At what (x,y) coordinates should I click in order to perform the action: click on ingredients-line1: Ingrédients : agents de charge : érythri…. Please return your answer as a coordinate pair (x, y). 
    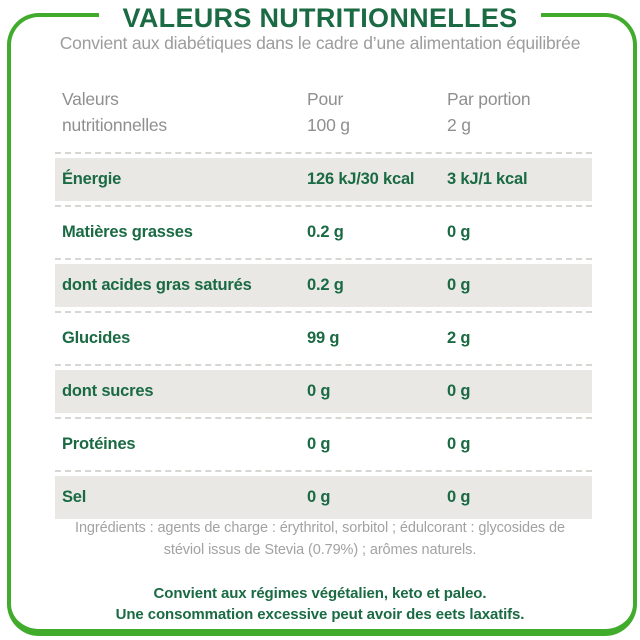
    Looking at the image, I should click on (320, 528).